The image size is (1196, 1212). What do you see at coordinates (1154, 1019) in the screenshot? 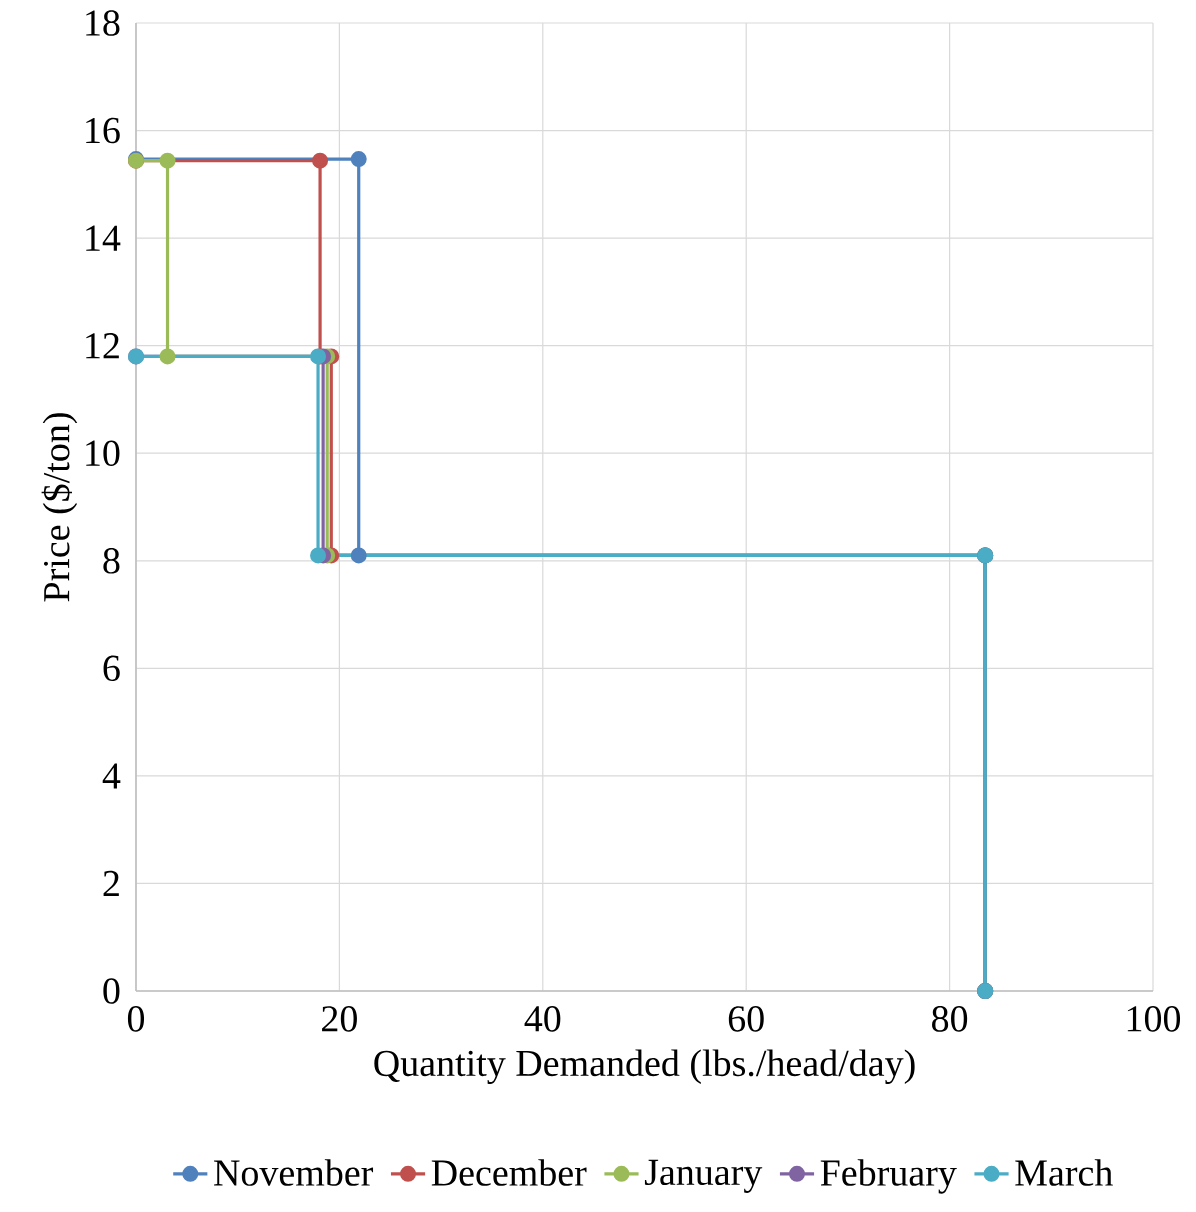
I see `x-tick-label: 100` at bounding box center [1154, 1019].